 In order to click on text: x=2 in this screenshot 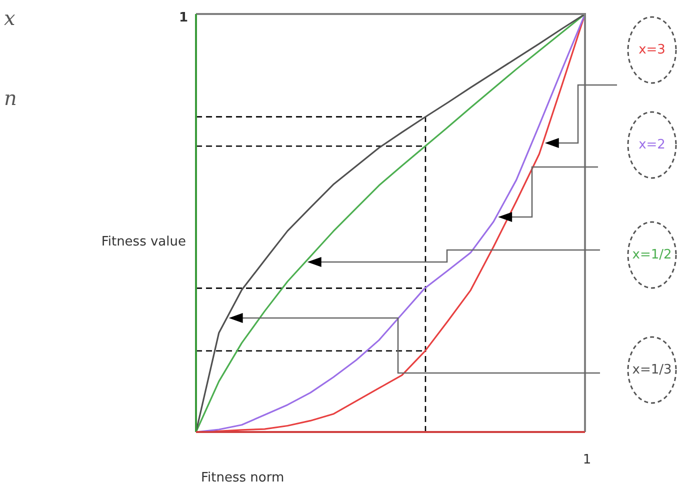, I will do `click(652, 144)`.